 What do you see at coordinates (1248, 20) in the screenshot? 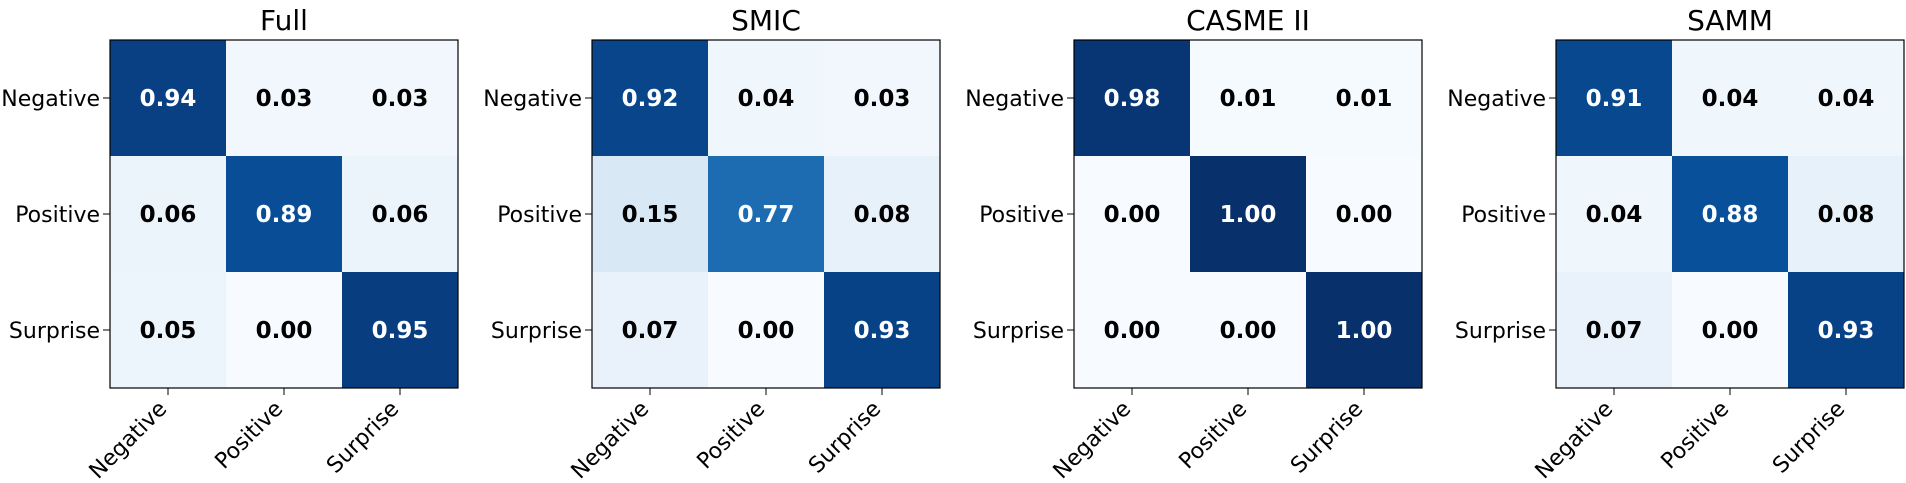
I see `panel-title: CASME II` at bounding box center [1248, 20].